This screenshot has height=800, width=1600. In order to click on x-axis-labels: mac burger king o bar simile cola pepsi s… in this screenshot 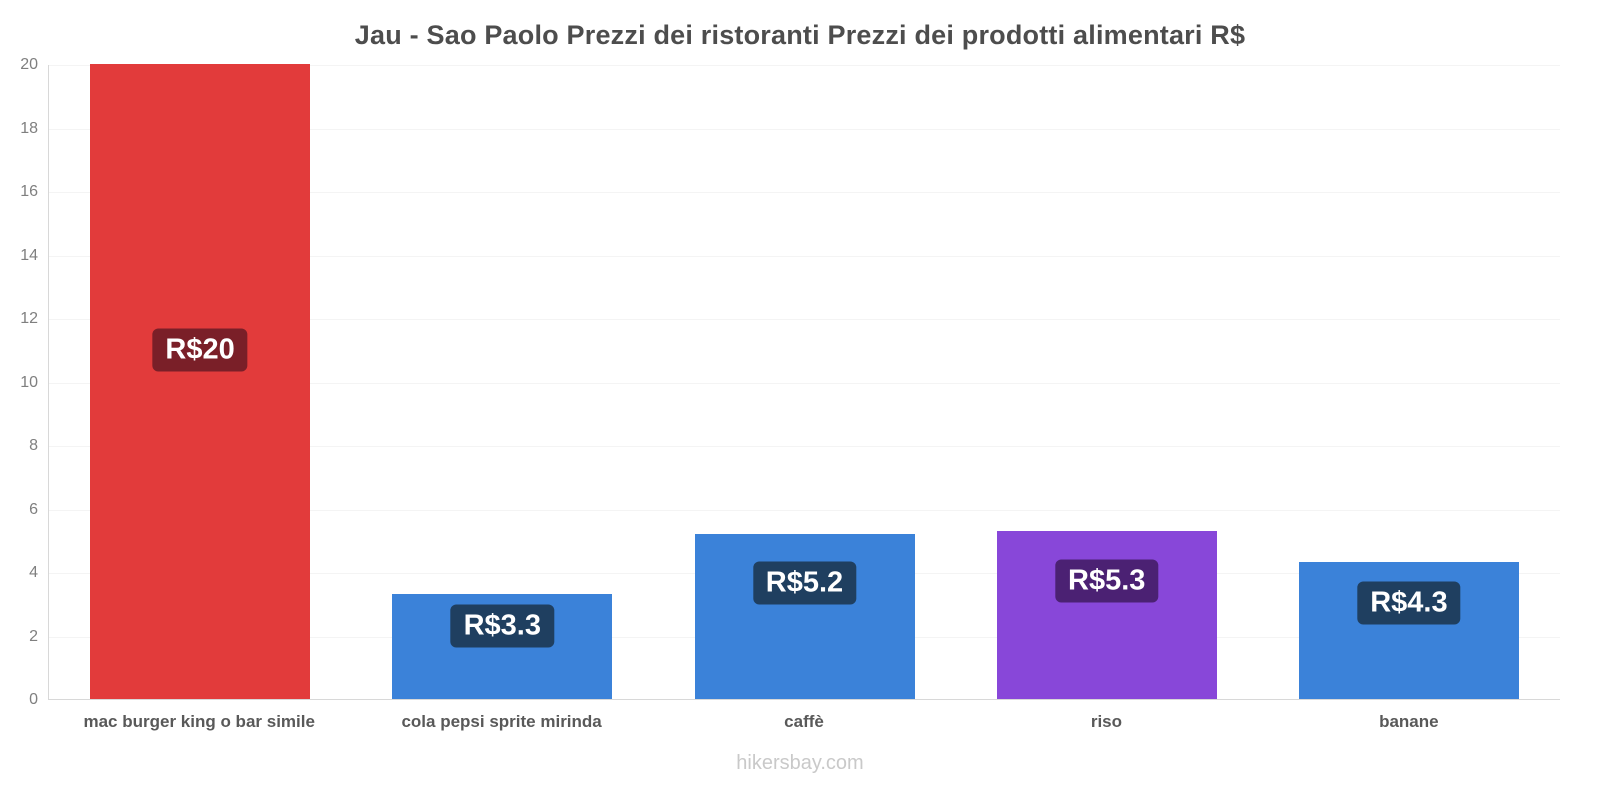, I will do `click(804, 722)`.